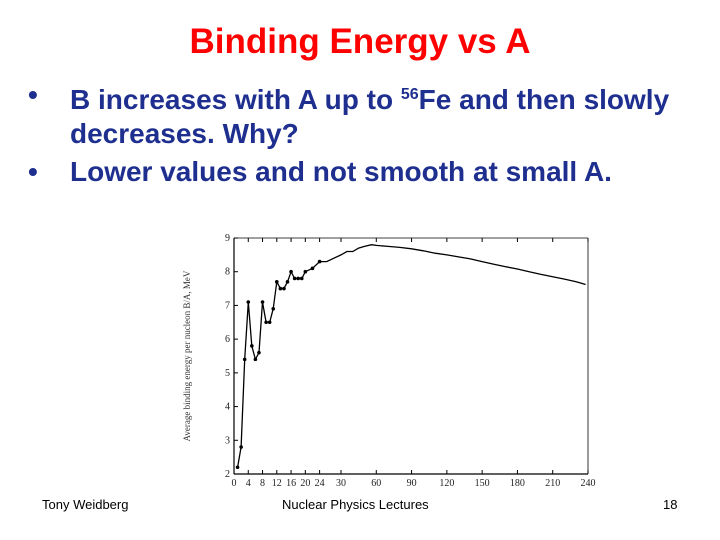  Describe the element at coordinates (552, 483) in the screenshot. I see `x-tick-label: 210` at that location.